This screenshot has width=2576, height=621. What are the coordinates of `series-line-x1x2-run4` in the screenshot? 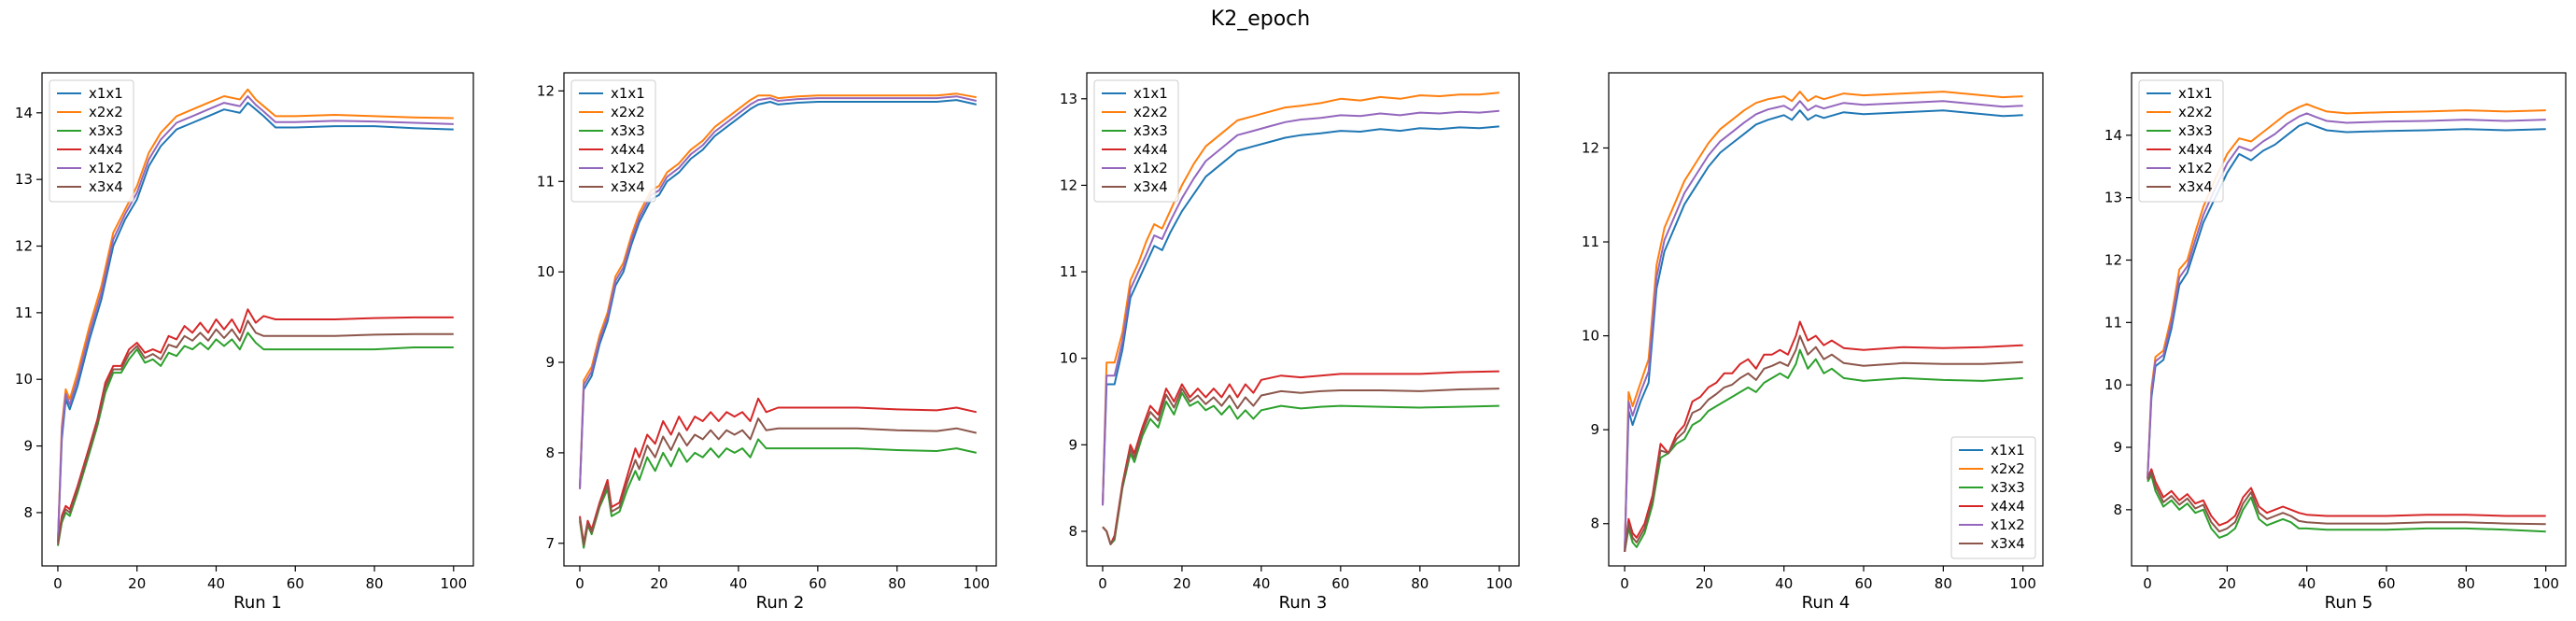 It's located at (1823, 326).